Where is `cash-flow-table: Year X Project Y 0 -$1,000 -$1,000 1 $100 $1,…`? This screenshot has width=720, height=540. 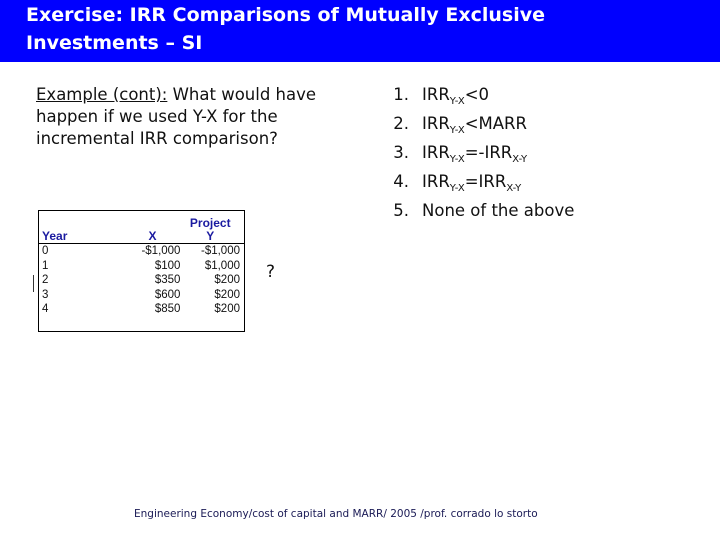
cash-flow-table: Year X Project Y 0 -$1,000 -$1,000 1 $100 $1,… is located at coordinates (141, 271).